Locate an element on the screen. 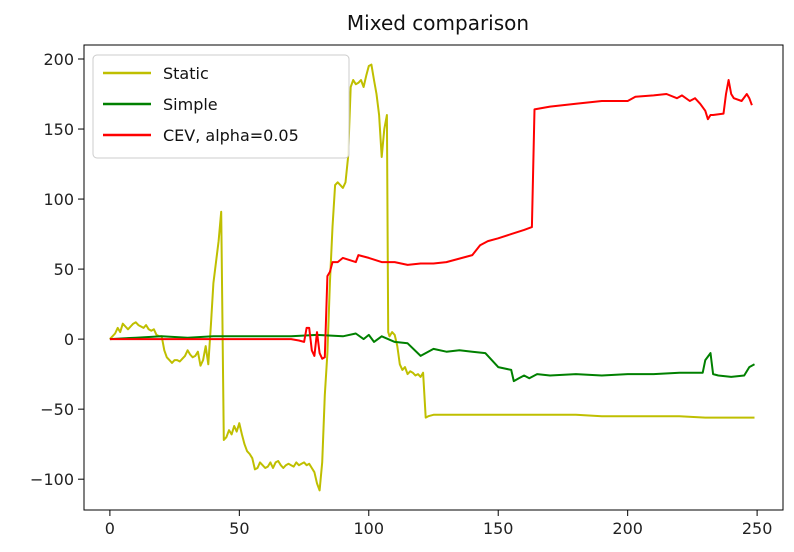  x-tick-label: 50 is located at coordinates (239, 528).